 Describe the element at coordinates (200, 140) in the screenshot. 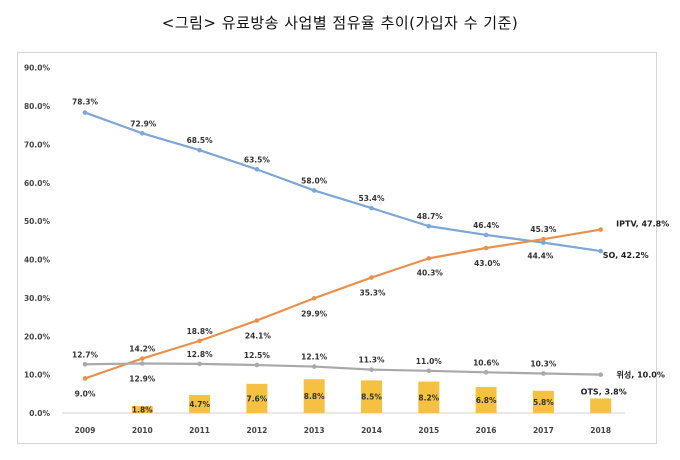

I see `so-data-label: 68.5%` at that location.